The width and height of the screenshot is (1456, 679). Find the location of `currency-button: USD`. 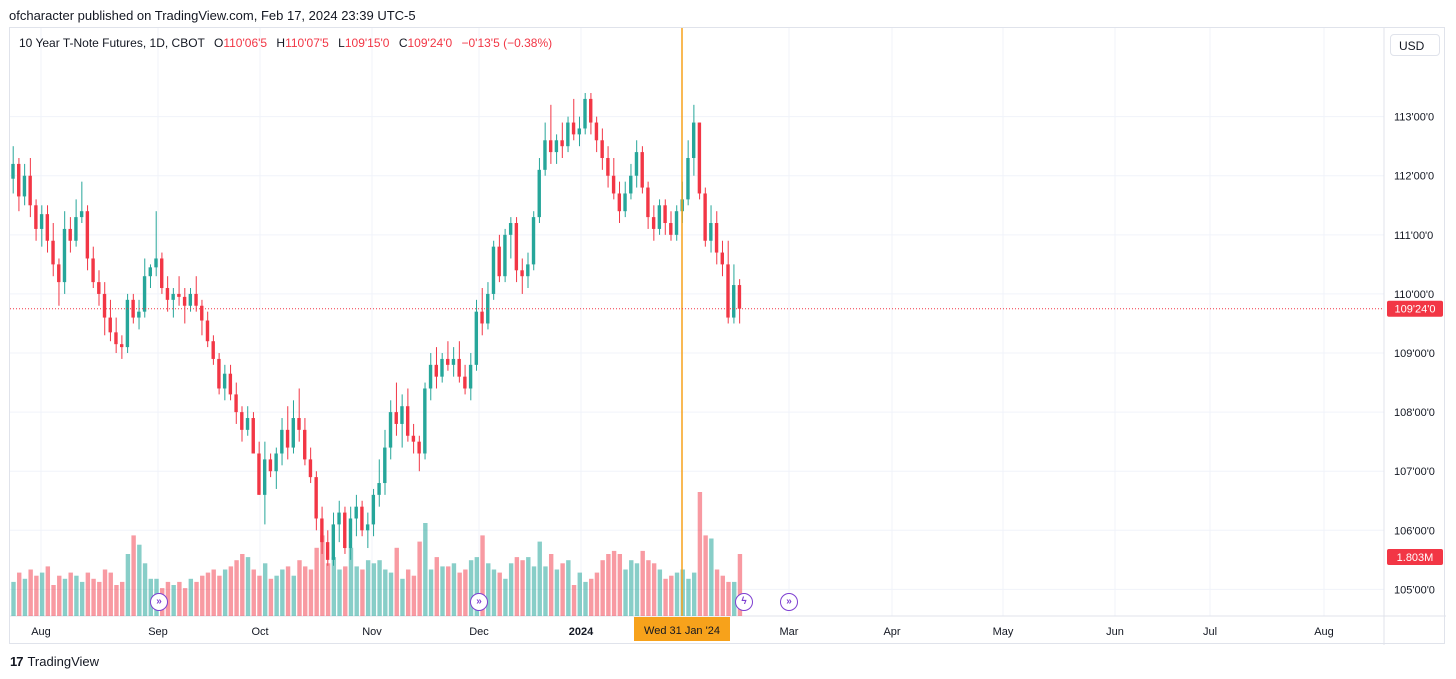

currency-button: USD is located at coordinates (1415, 45).